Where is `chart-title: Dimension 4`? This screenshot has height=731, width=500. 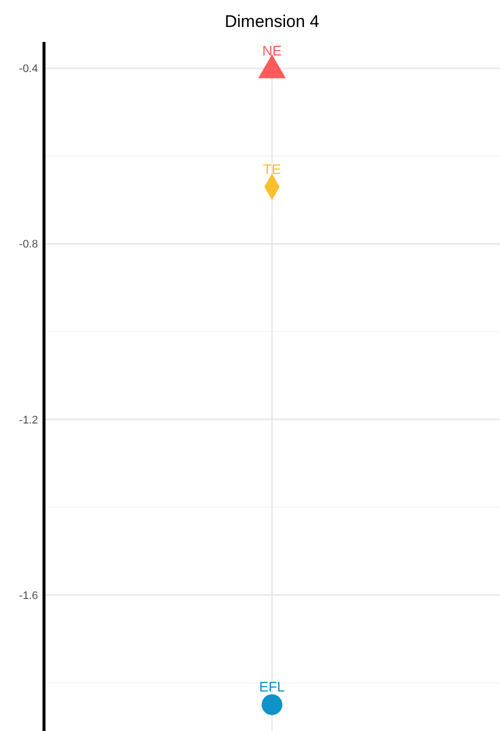
chart-title: Dimension 4 is located at coordinates (272, 21).